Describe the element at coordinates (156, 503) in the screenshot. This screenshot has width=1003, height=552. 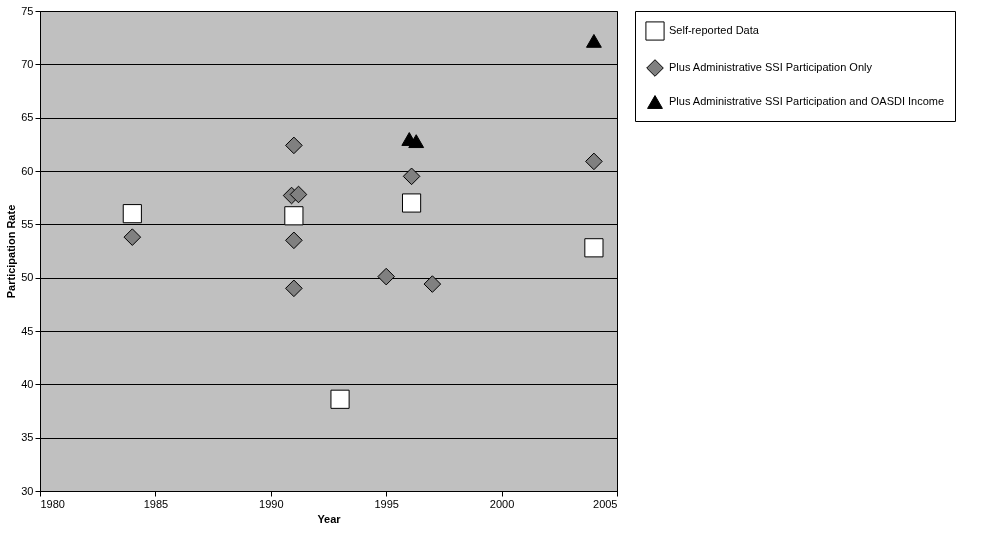
I see `x-tick-label: 1985` at that location.